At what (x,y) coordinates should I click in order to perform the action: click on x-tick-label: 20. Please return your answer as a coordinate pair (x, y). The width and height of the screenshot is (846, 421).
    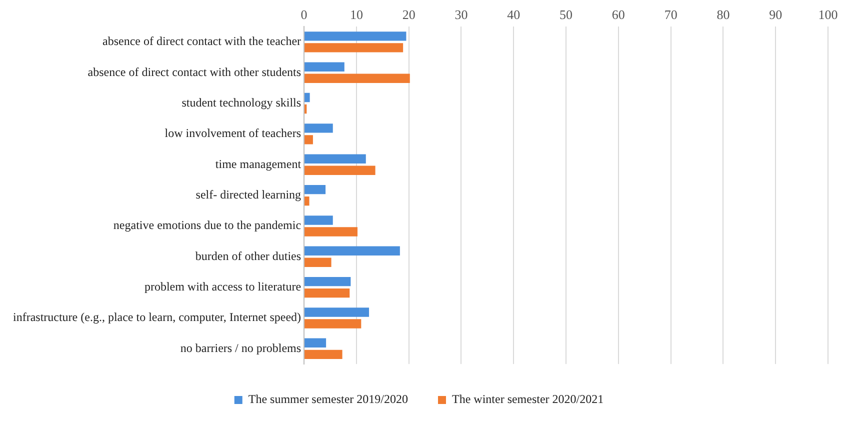
    Looking at the image, I should click on (409, 14).